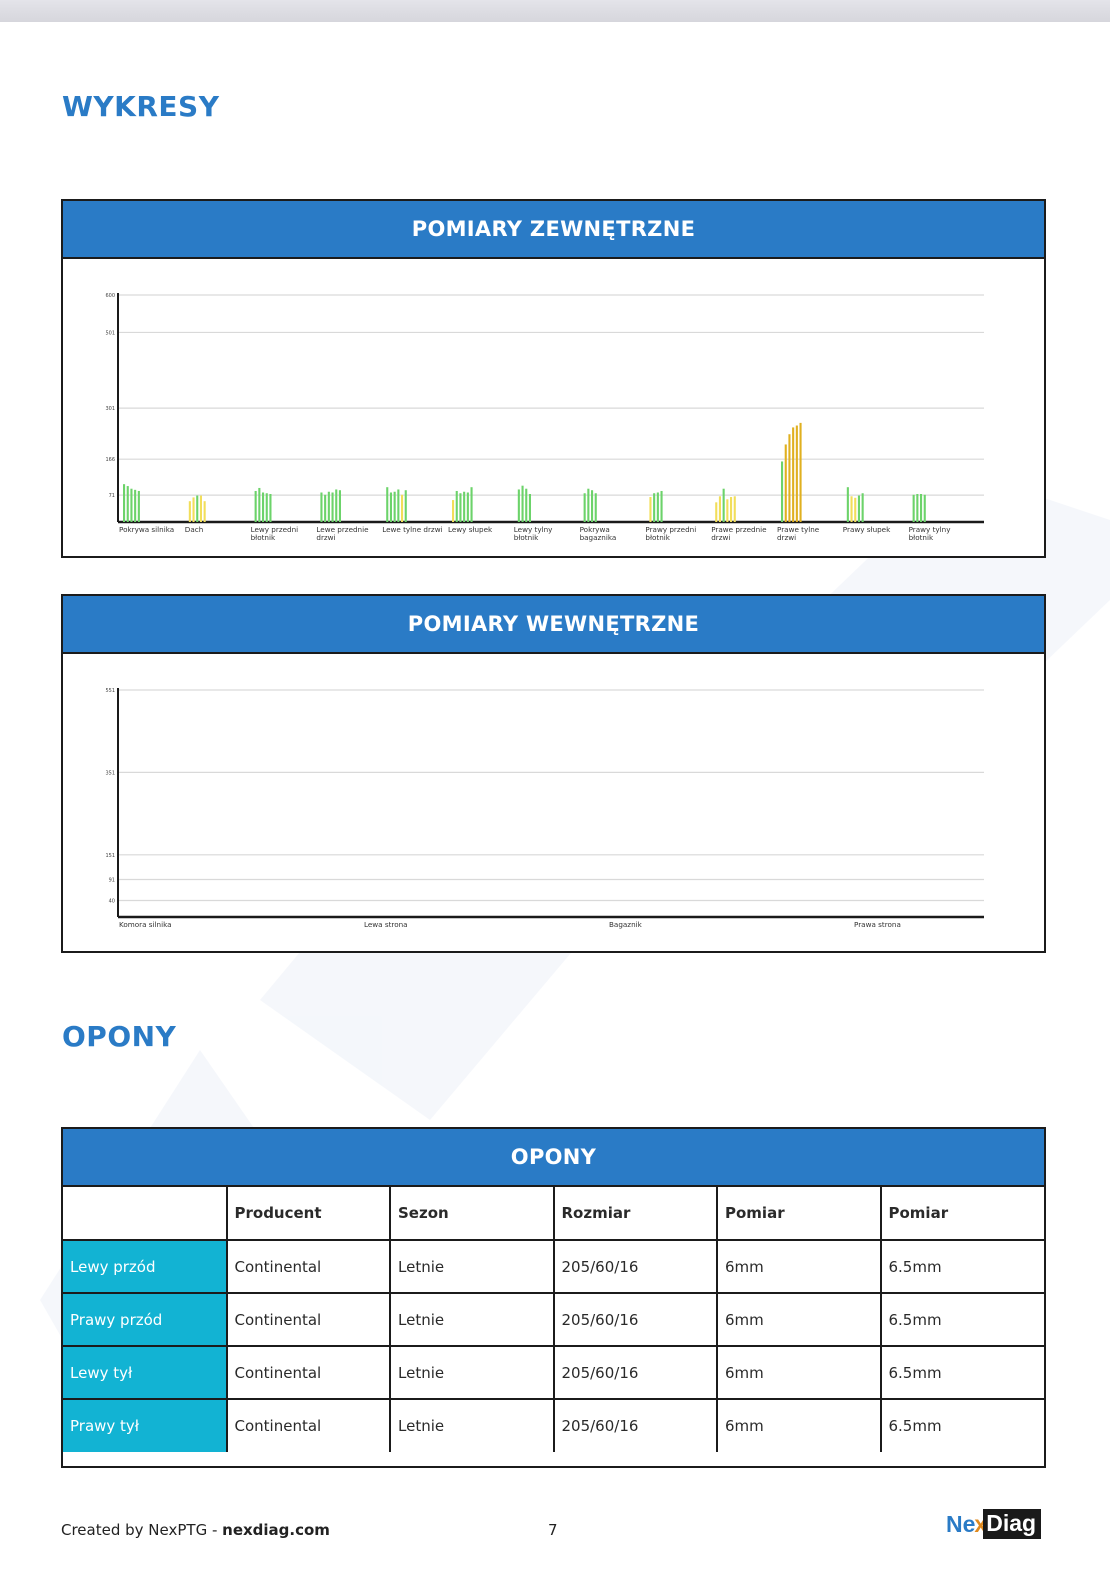 This screenshot has width=1110, height=1573. I want to click on x-tick-label: Prawe tylne, so click(798, 529).